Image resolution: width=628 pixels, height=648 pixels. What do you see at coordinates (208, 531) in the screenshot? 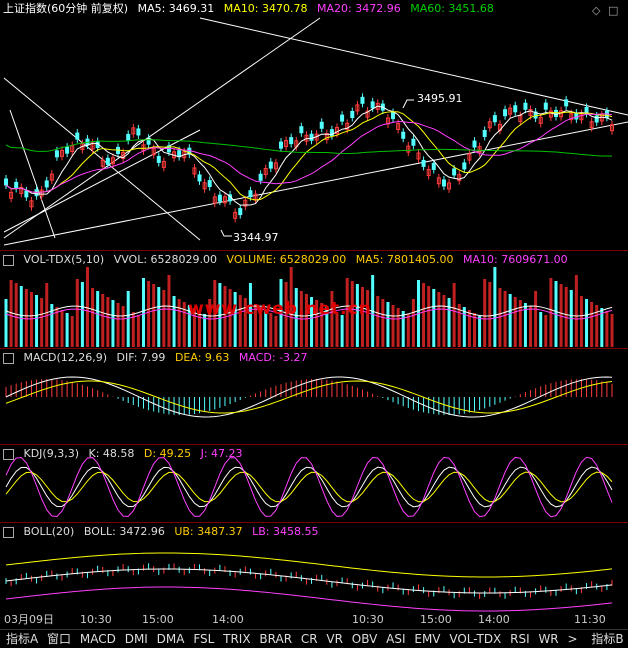
I see `ub-value: UB: 3487.37` at bounding box center [208, 531].